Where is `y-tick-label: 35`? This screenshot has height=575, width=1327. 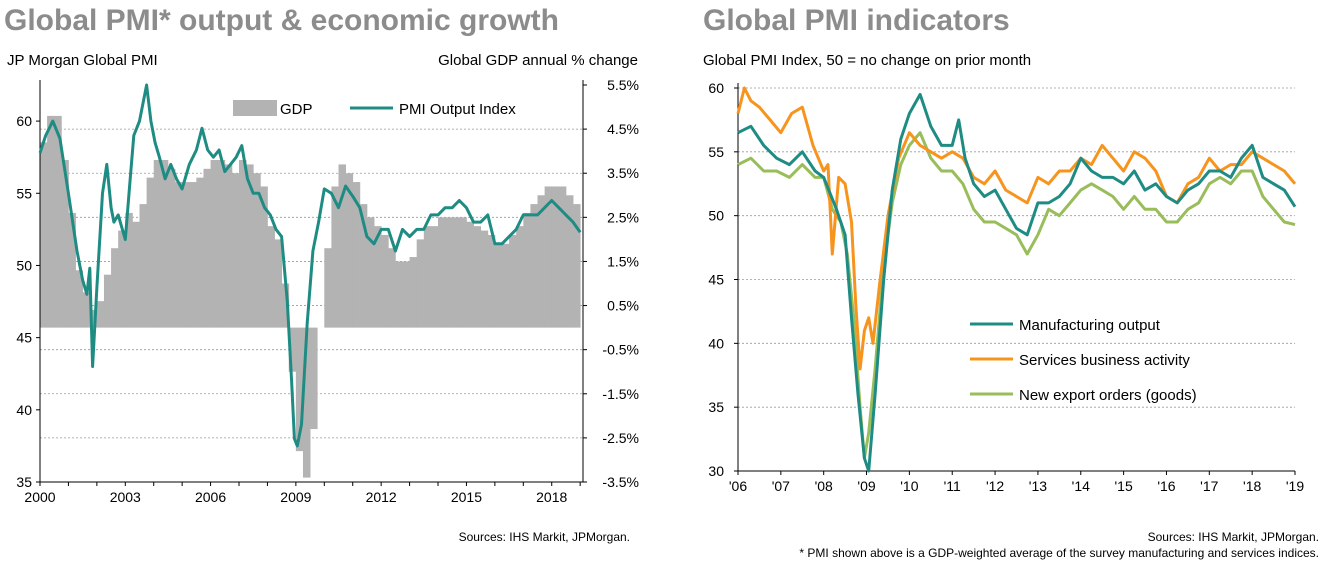 y-tick-label: 35 is located at coordinates (716, 407).